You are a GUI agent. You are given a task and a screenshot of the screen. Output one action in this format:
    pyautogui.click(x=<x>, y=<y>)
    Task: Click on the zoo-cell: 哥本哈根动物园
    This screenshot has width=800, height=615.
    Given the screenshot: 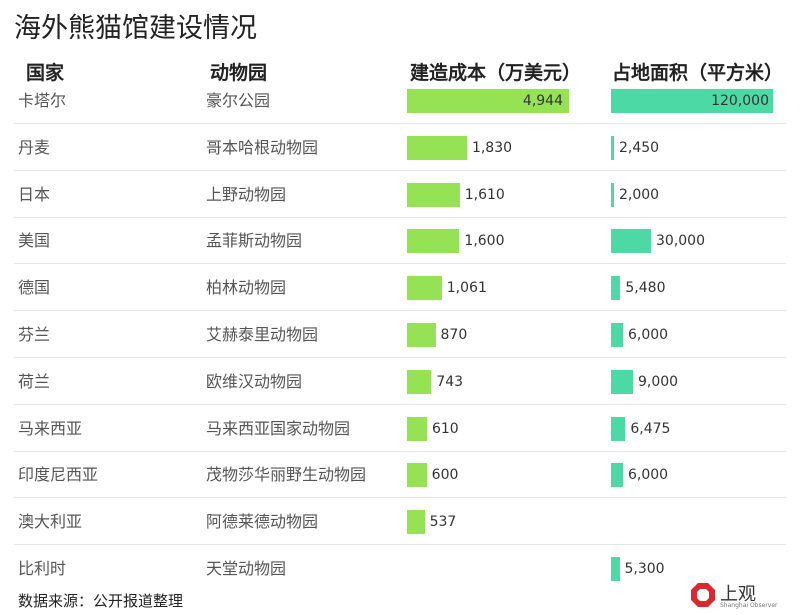 What is the action you would take?
    pyautogui.click(x=262, y=147)
    